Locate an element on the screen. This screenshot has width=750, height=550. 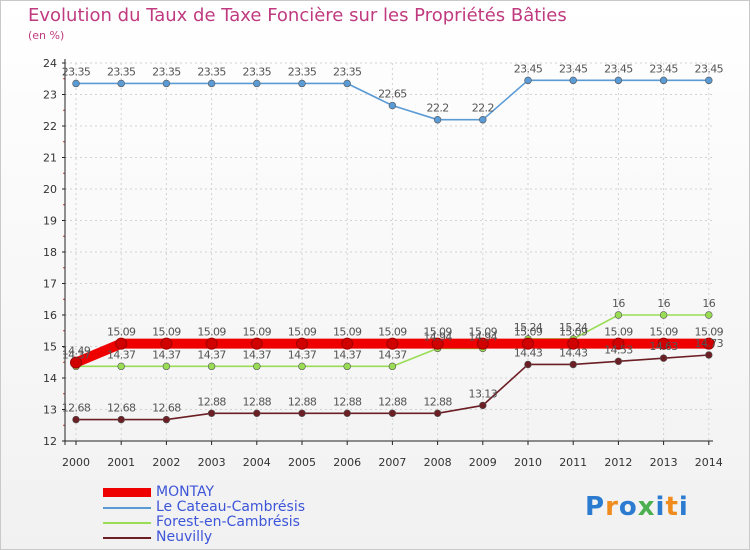
data-label-neuvilly: 14.43 is located at coordinates (573, 352).